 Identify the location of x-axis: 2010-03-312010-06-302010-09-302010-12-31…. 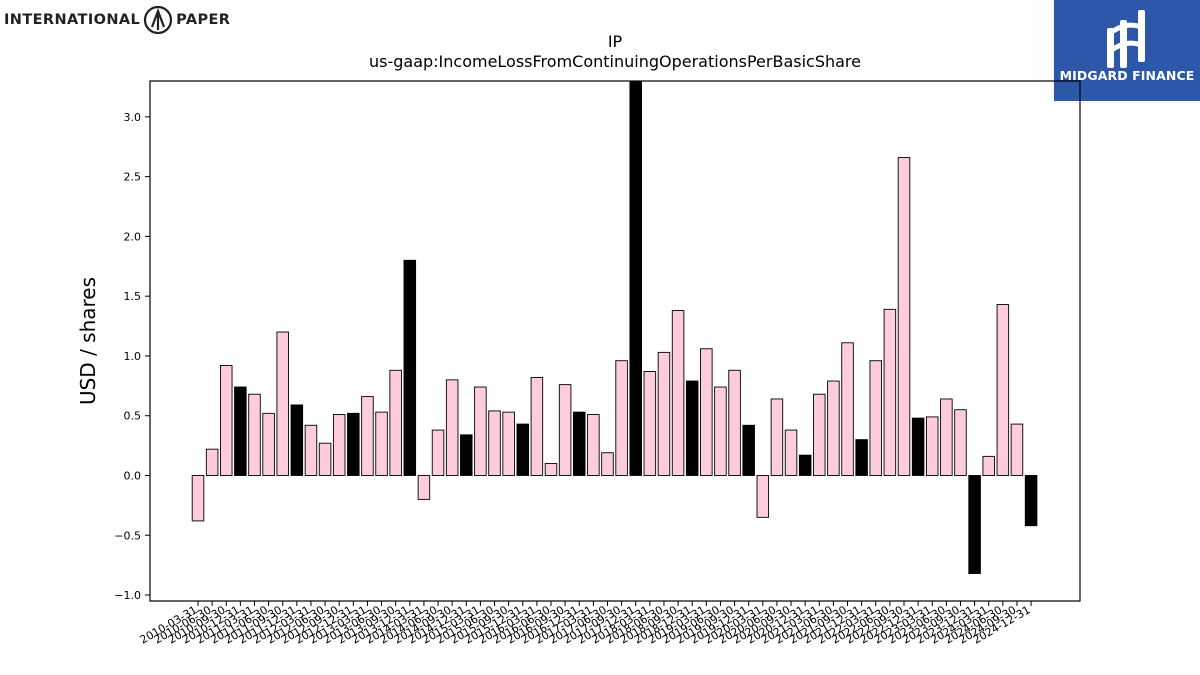
(585, 624).